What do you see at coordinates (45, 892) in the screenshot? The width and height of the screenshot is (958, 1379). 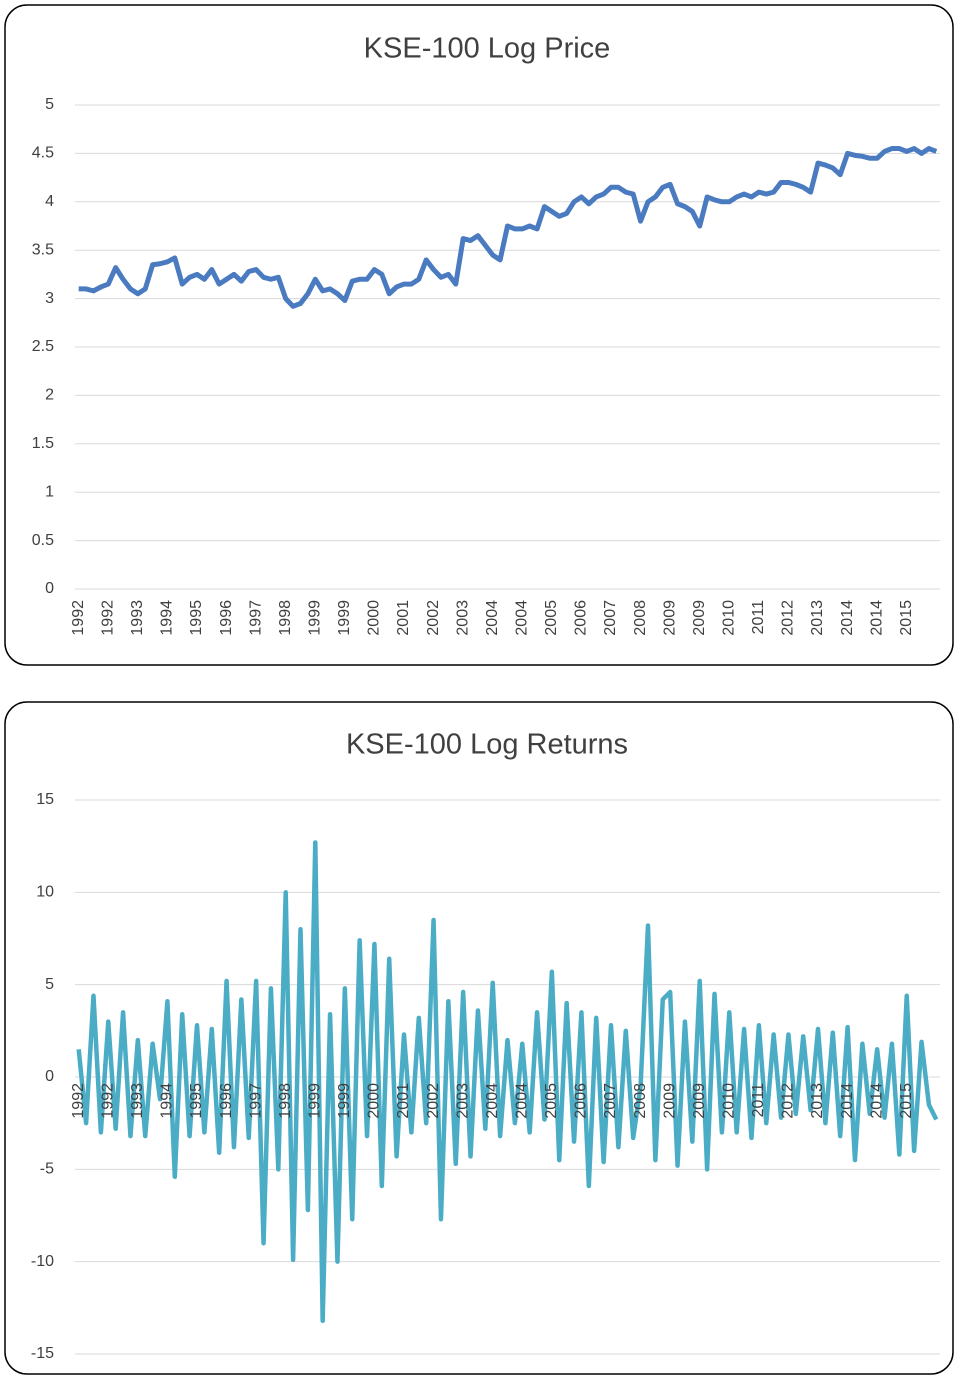 I see `y-tick-label: 10` at bounding box center [45, 892].